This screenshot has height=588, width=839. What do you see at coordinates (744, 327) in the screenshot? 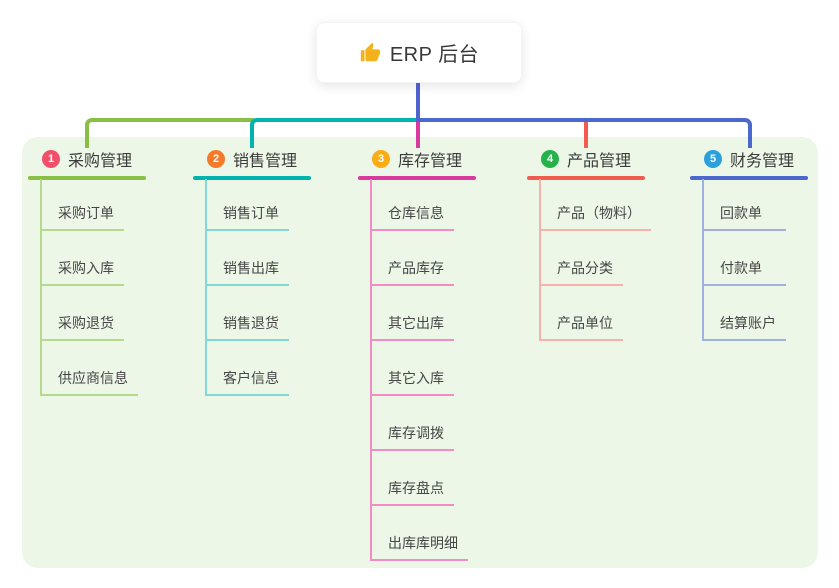
I see `child-node: 结算账户` at bounding box center [744, 327].